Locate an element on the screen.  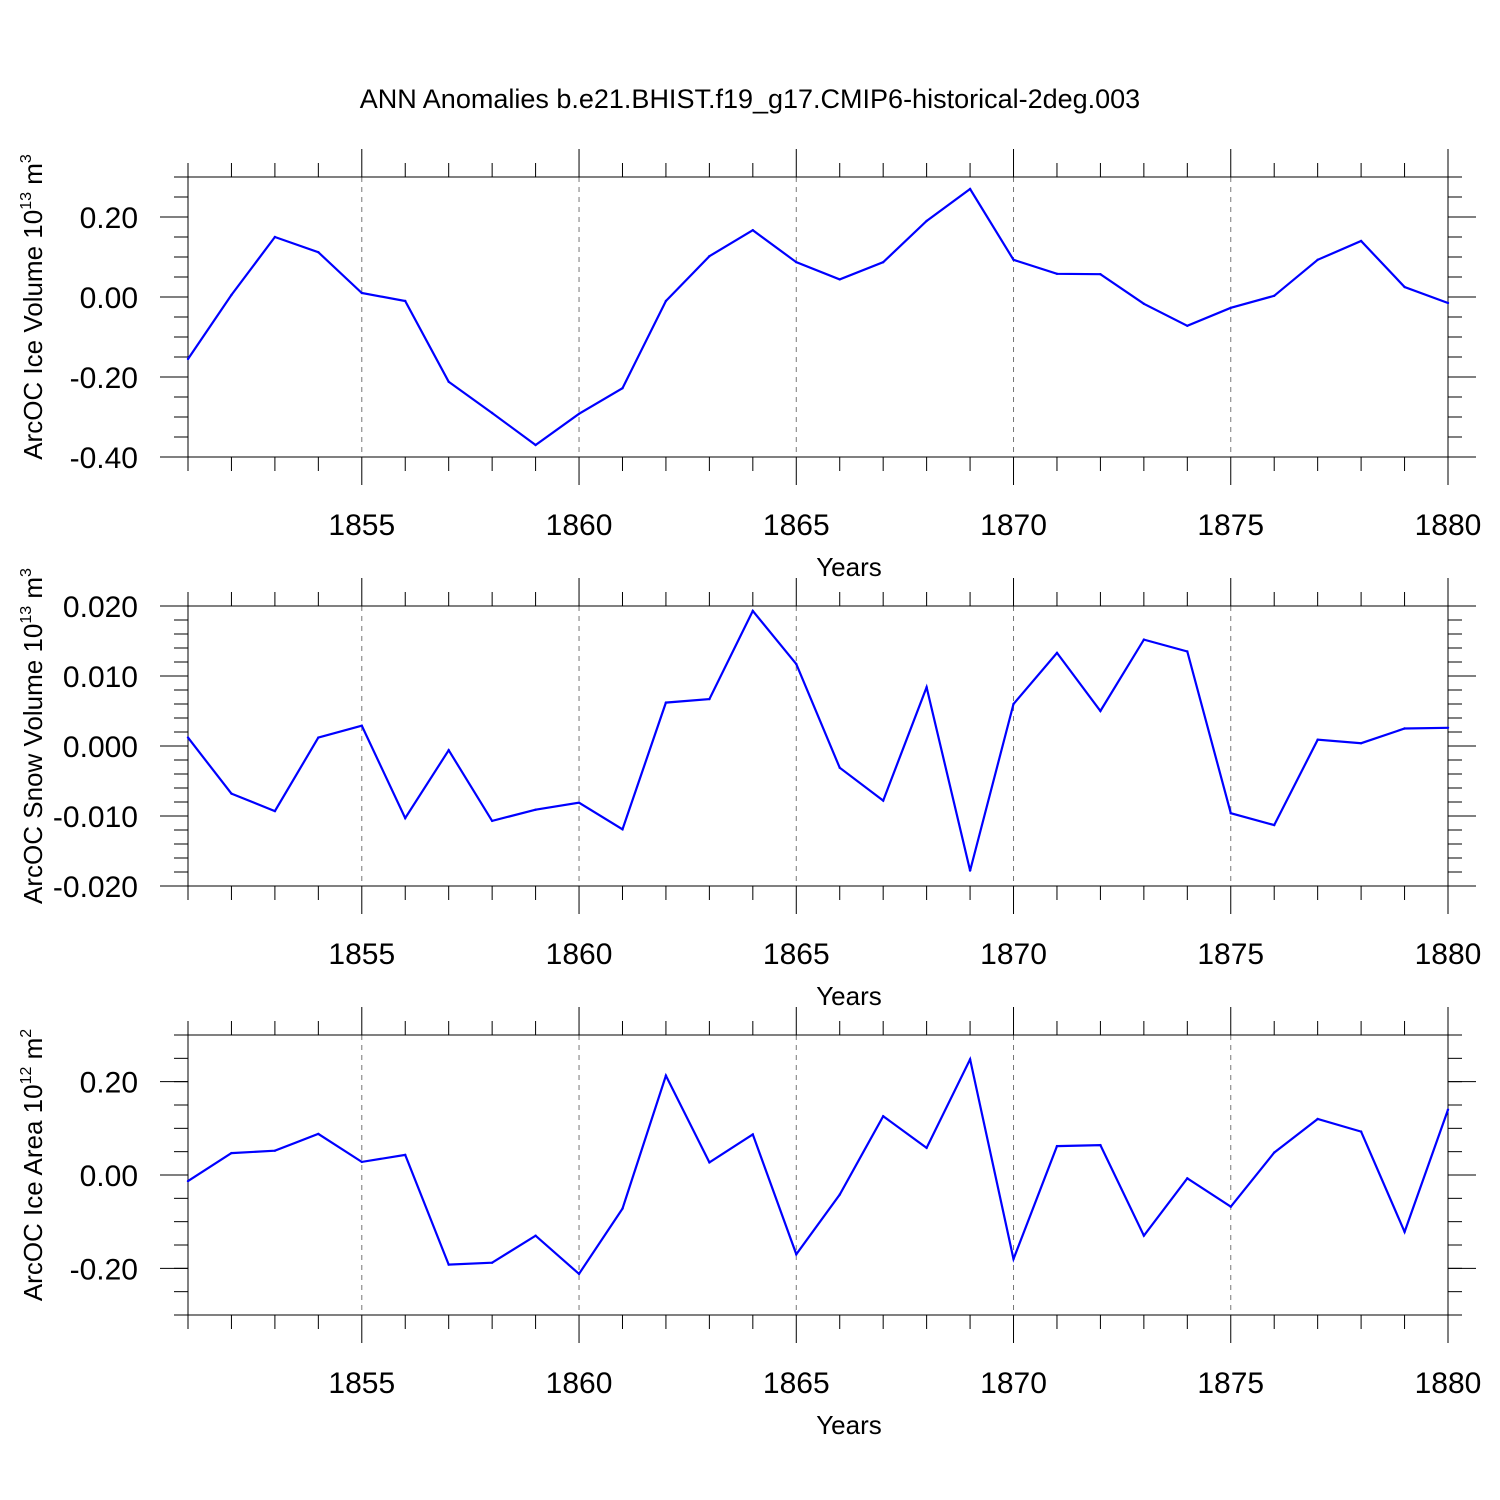
y-axis-label-unit-exponent: 2 is located at coordinates (26, 1033).